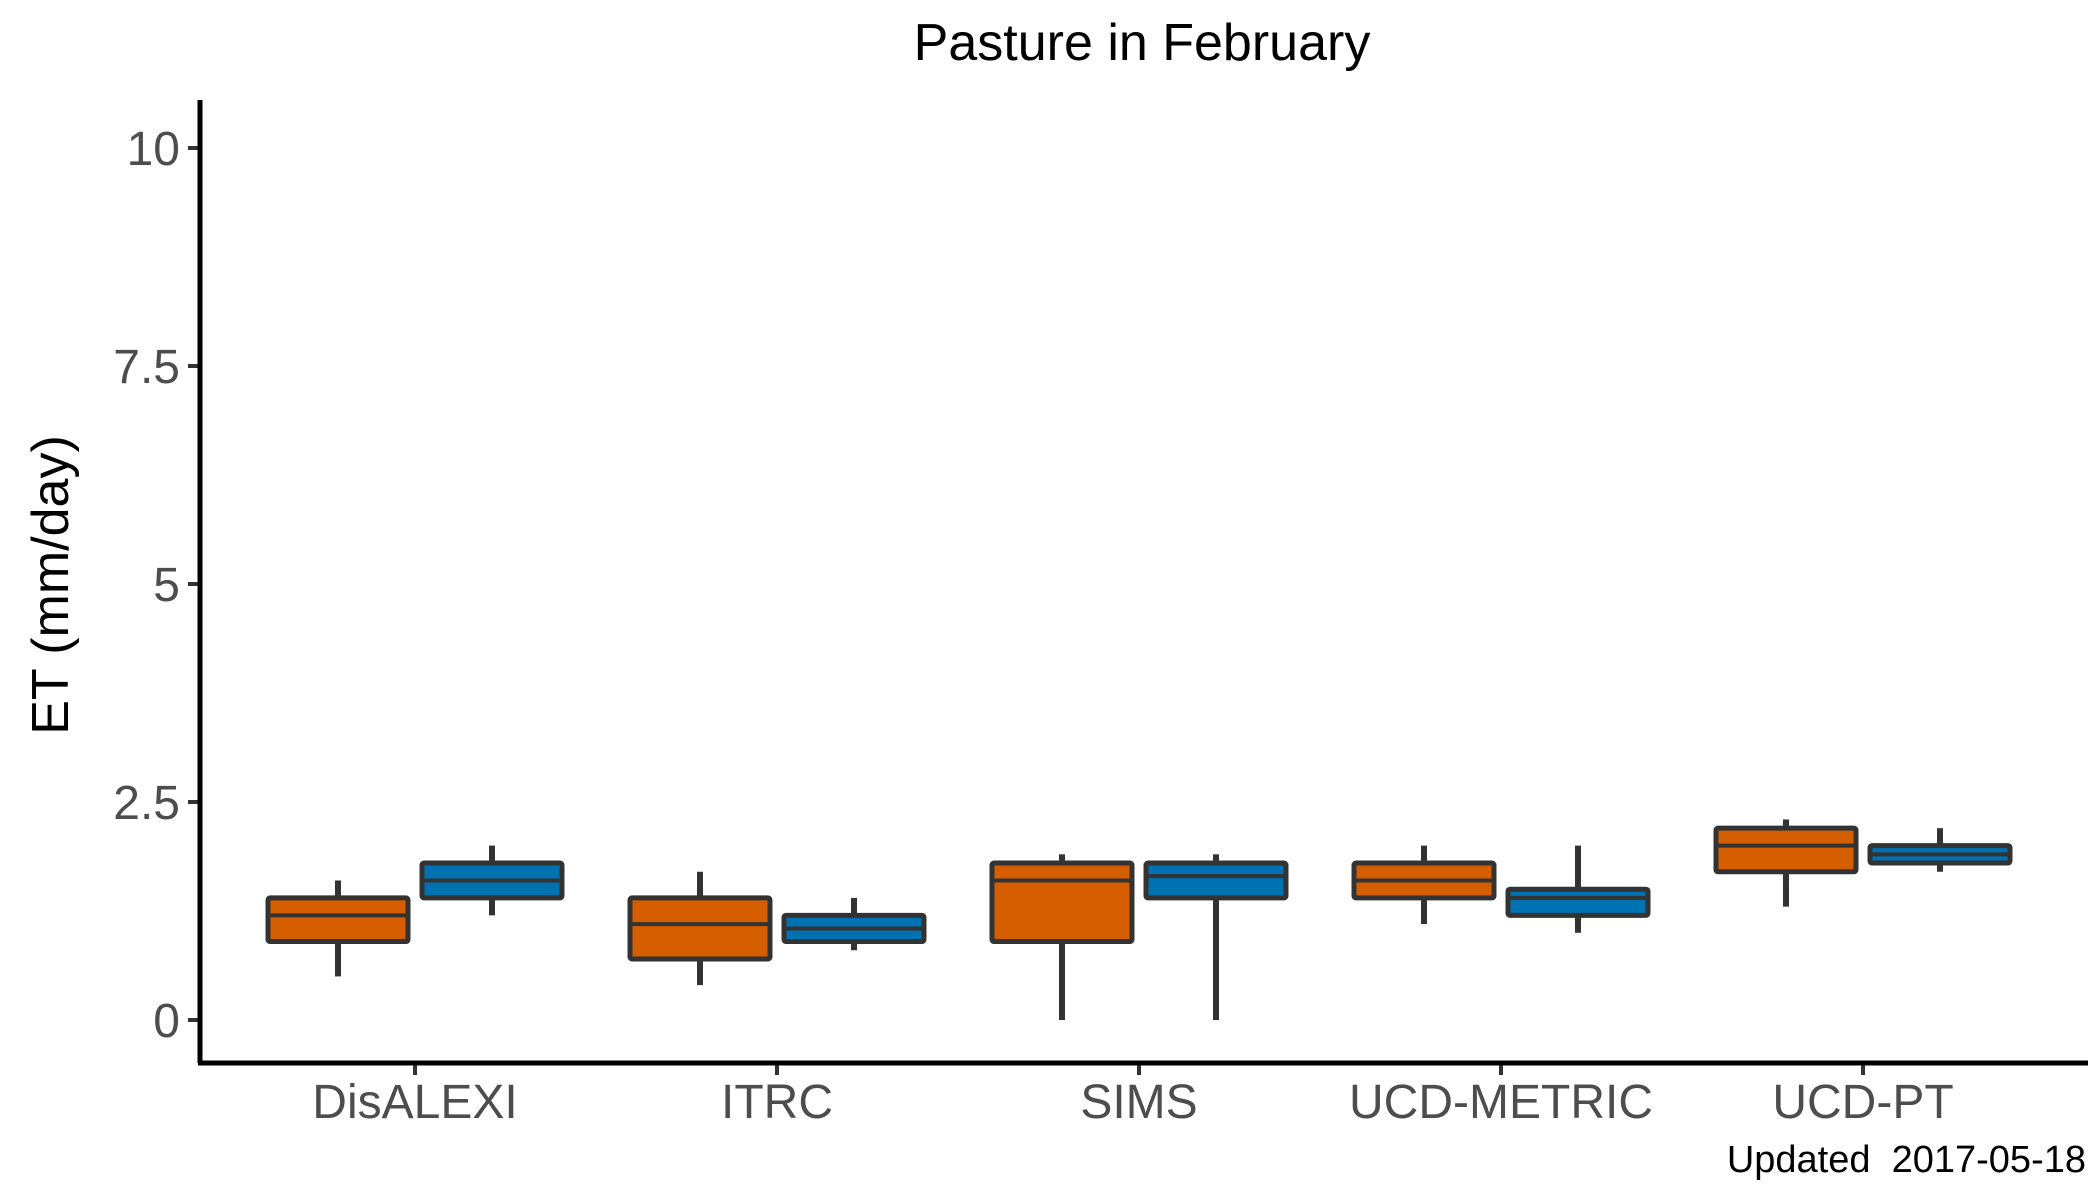  I want to click on x-tick-label: SIMS, so click(1138, 1102).